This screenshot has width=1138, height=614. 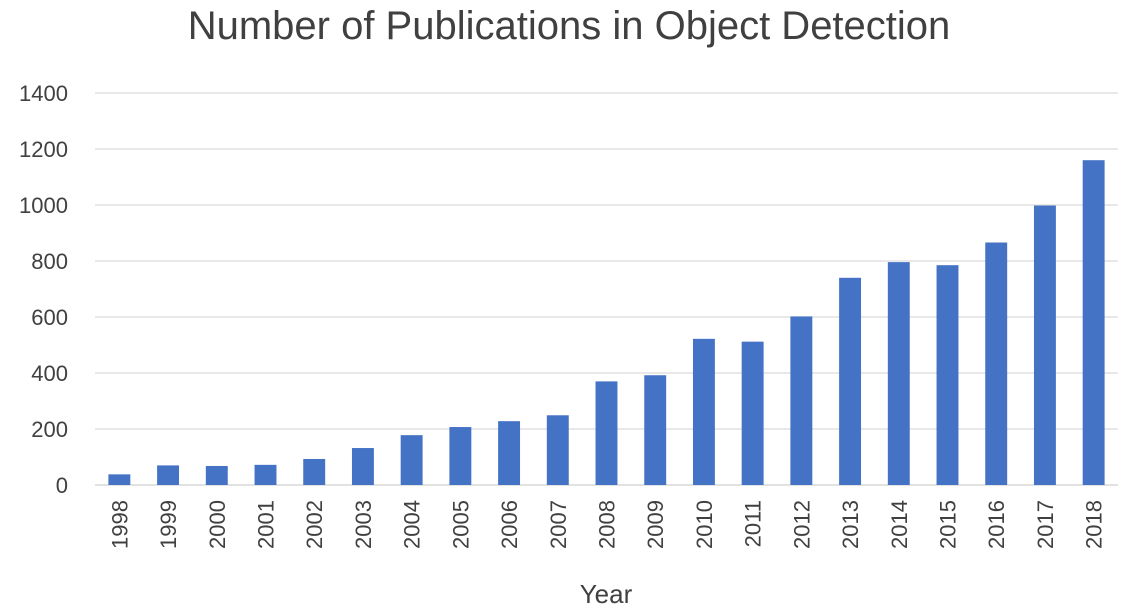 I want to click on bar-2004, so click(x=411, y=460).